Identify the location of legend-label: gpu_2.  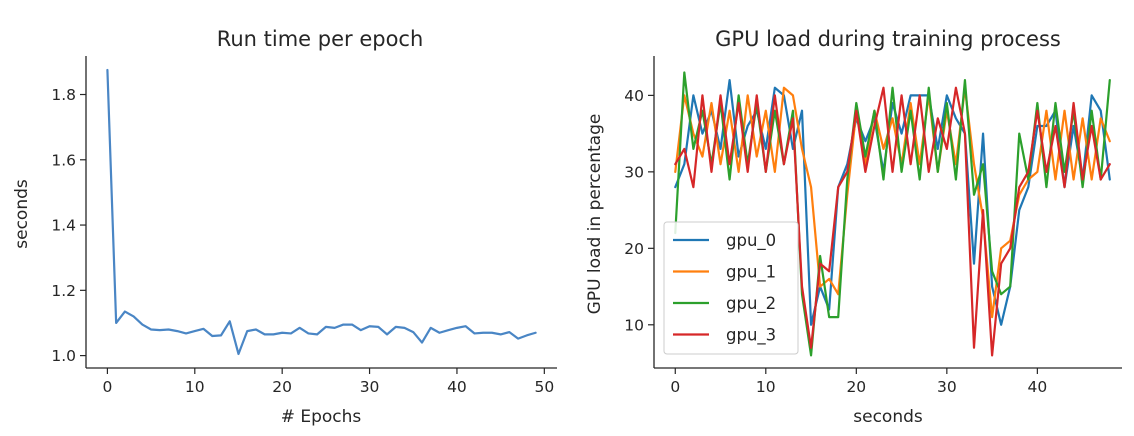
(751, 304).